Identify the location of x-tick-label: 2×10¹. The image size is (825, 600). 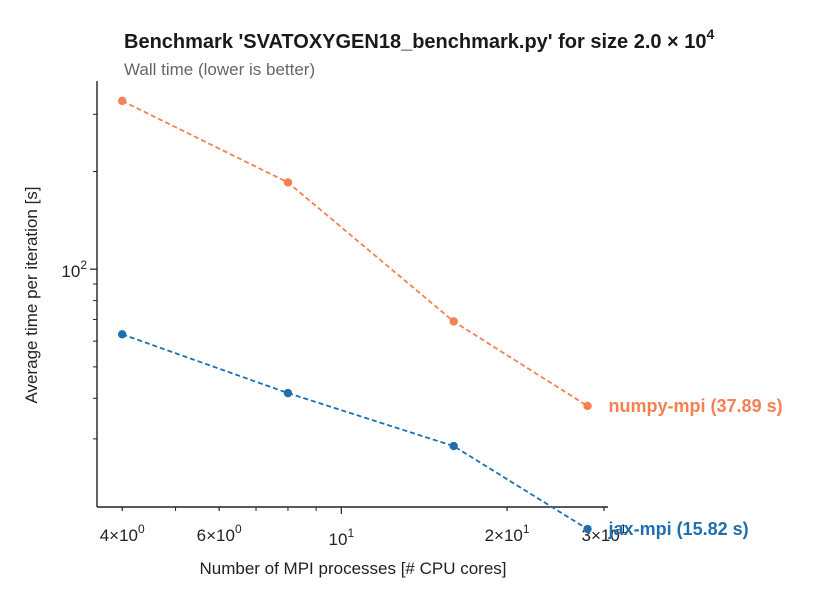
(507, 533).